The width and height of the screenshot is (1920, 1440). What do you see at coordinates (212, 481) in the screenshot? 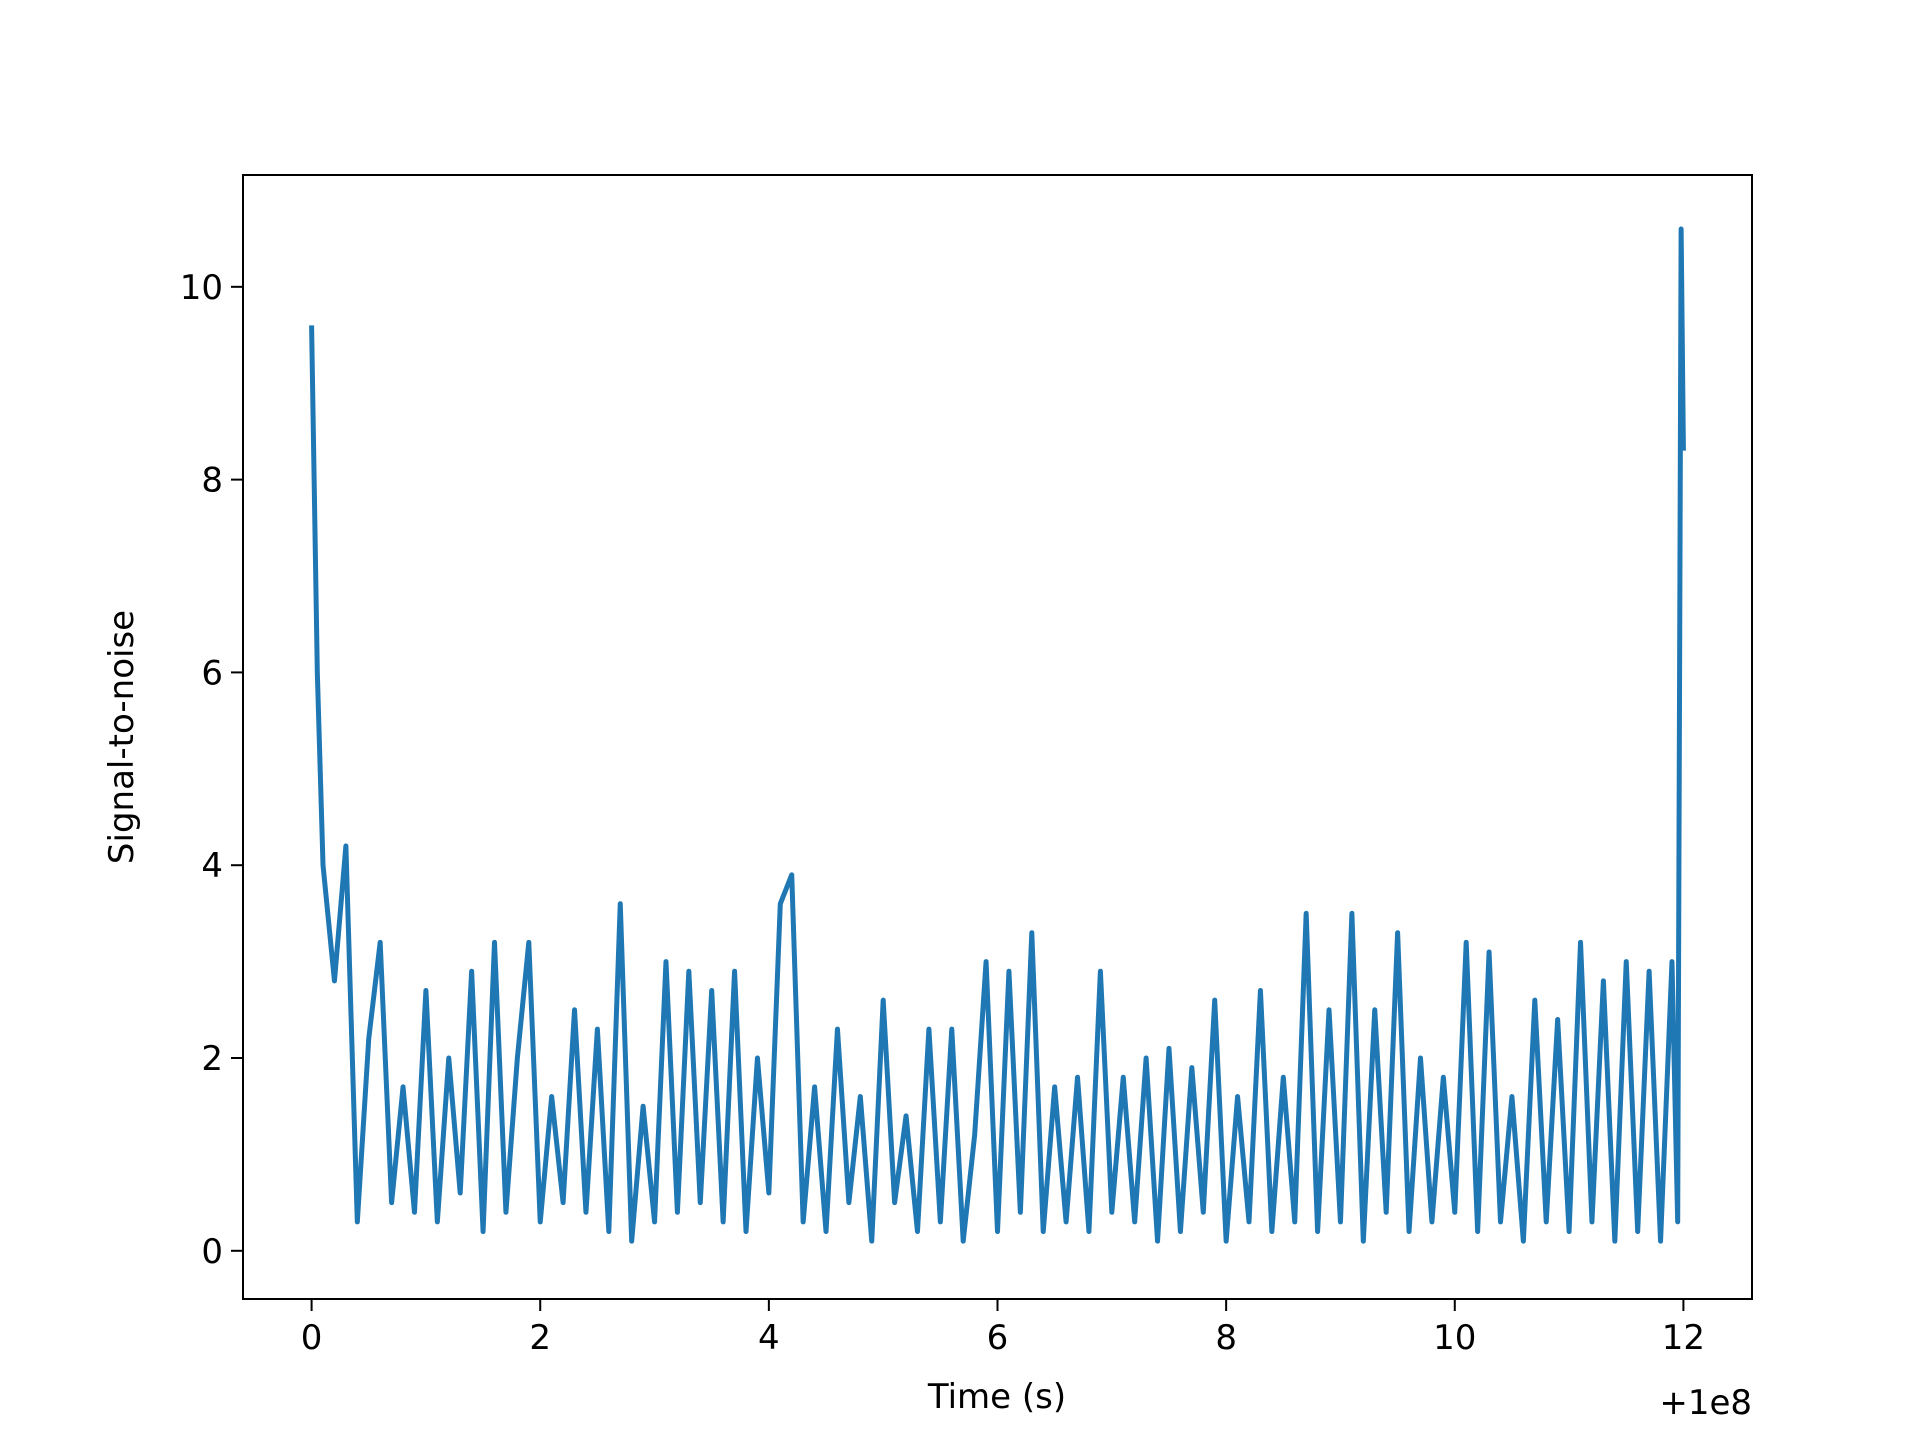
I see `y-tick-label: 8` at bounding box center [212, 481].